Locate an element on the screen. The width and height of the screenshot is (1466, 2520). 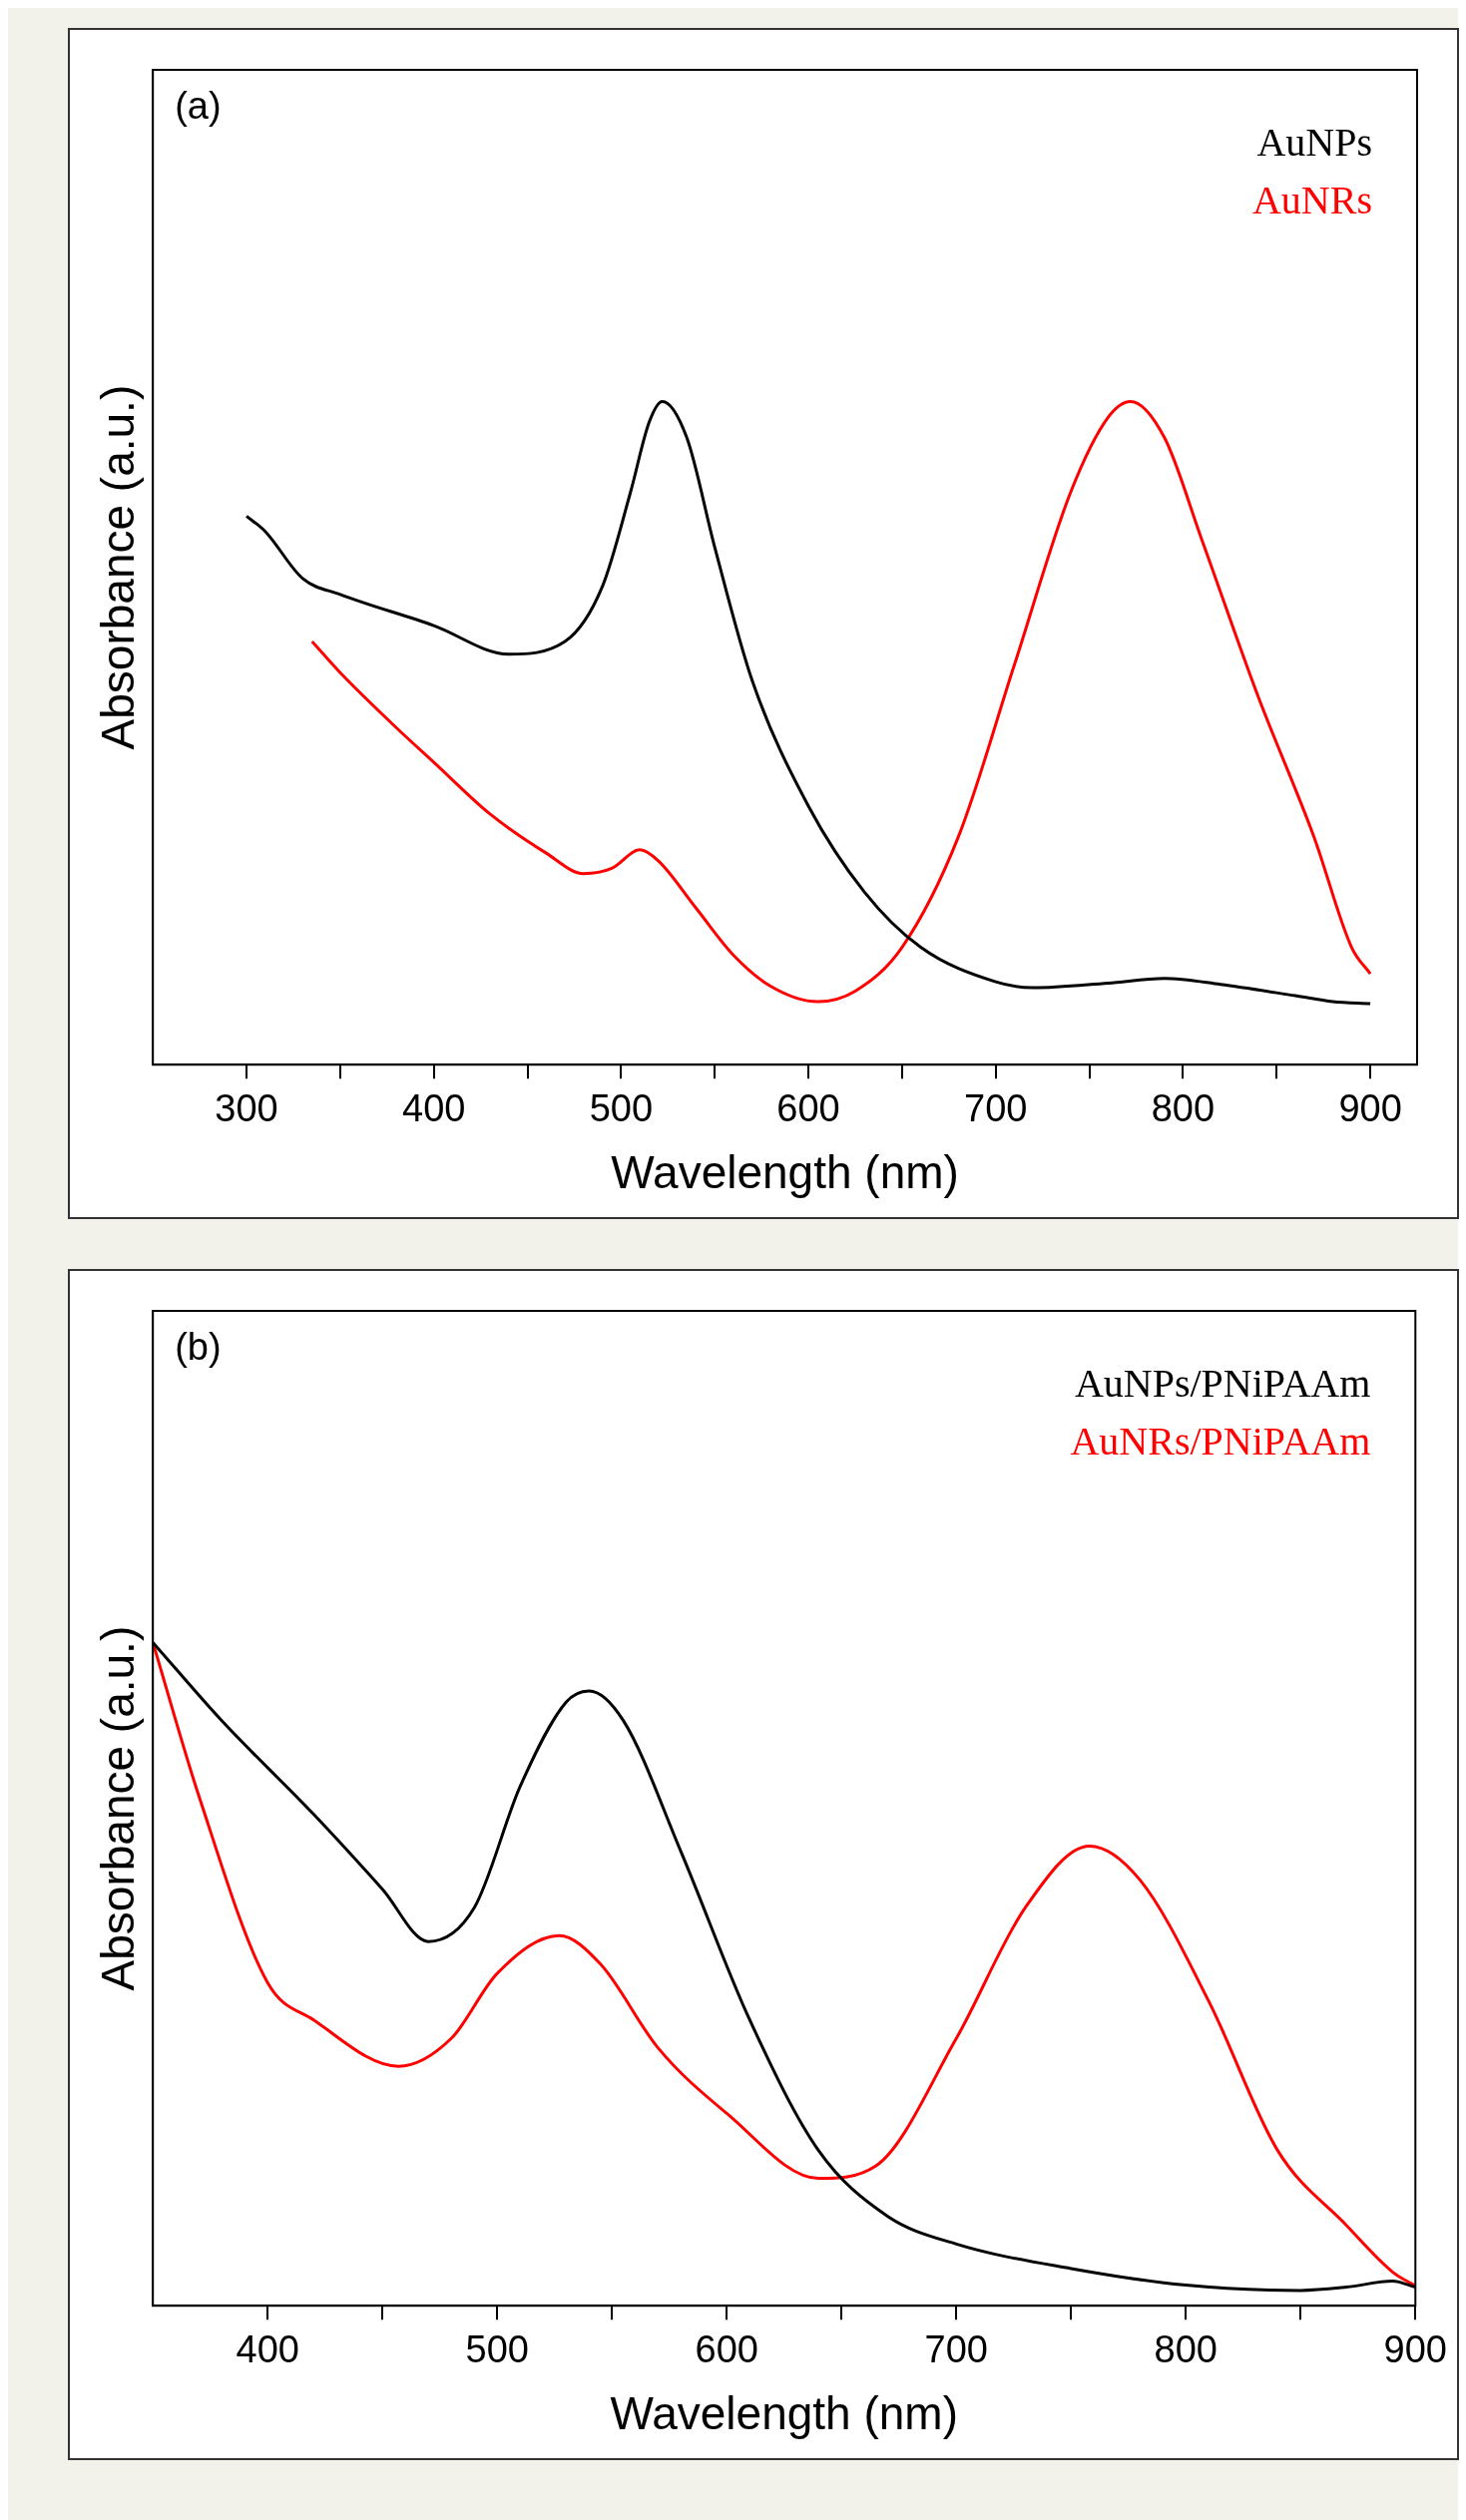
text: AuNRs is located at coordinates (1311, 199).